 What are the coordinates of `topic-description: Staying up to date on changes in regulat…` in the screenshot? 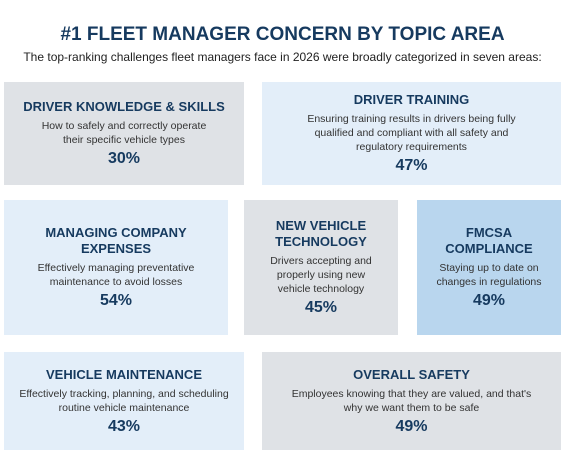 It's located at (489, 275).